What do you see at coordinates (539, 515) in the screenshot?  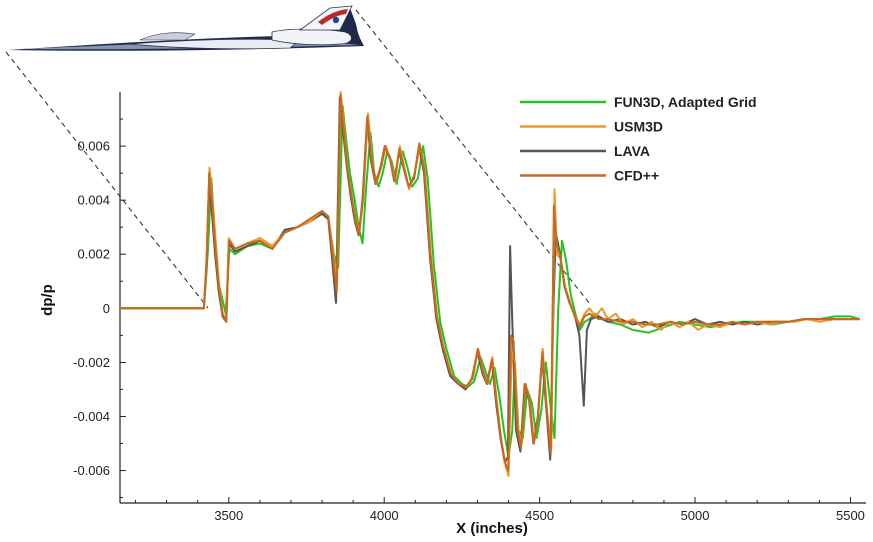 I see `x-tick-label: 4500` at bounding box center [539, 515].